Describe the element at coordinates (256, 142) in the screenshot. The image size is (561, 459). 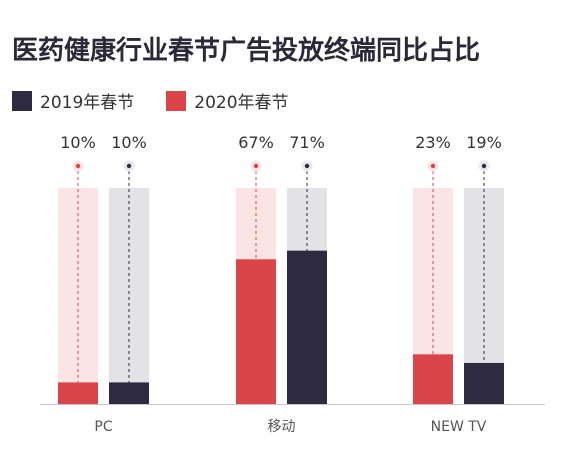
I see `bar-value-label-移动-2020: 67%` at that location.